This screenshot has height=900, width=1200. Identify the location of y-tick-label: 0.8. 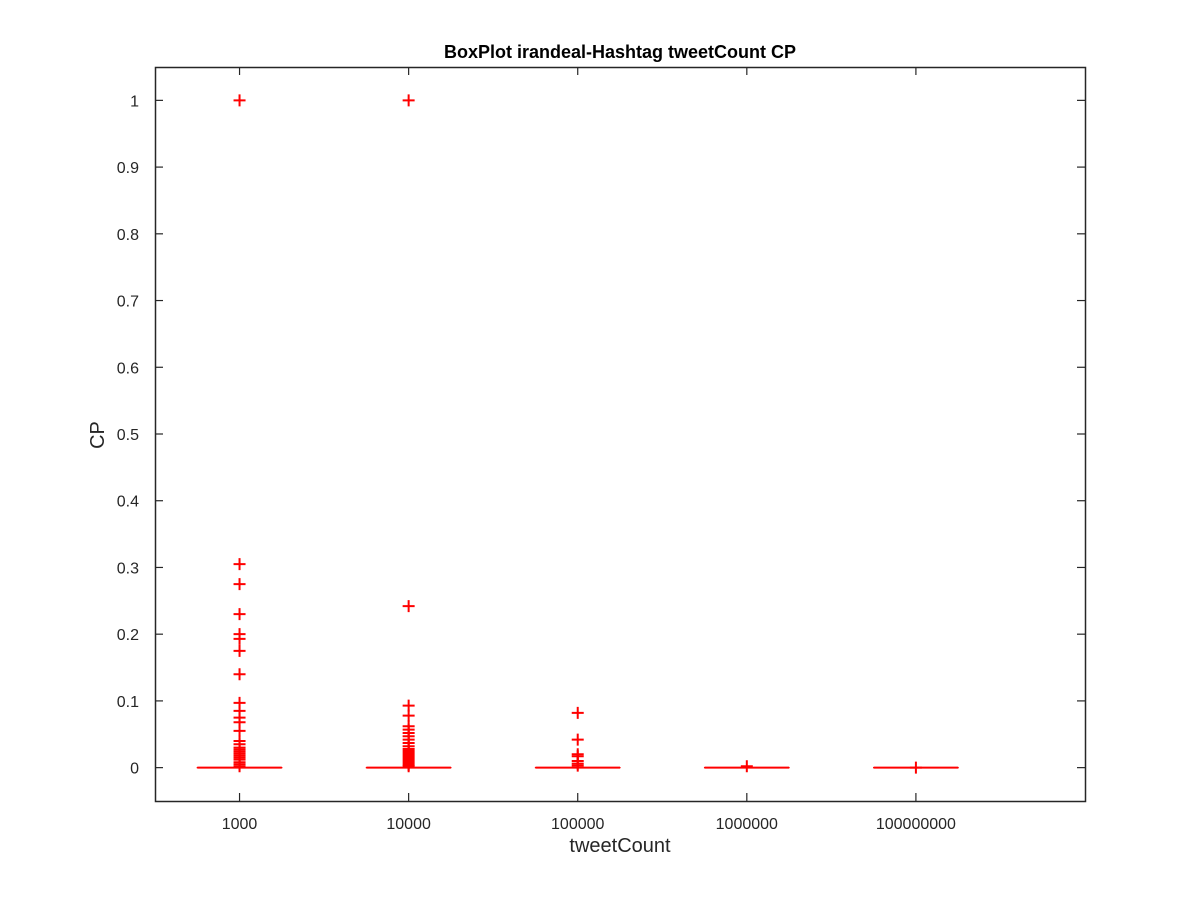
(128, 235).